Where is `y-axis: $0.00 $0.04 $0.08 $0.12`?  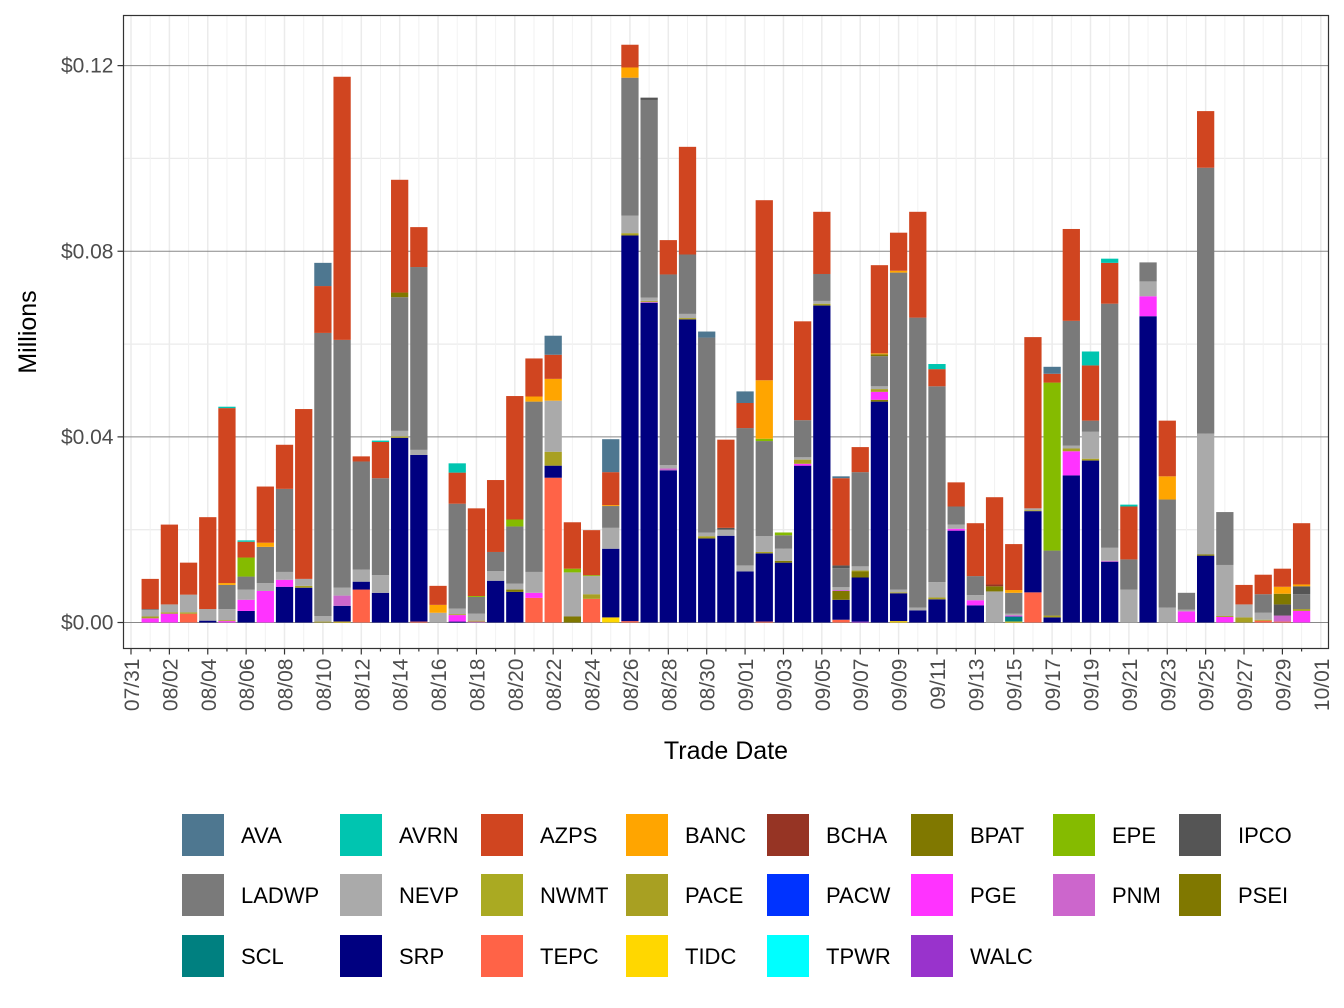 y-axis: $0.00 $0.04 $0.08 $0.12 is located at coordinates (92, 345).